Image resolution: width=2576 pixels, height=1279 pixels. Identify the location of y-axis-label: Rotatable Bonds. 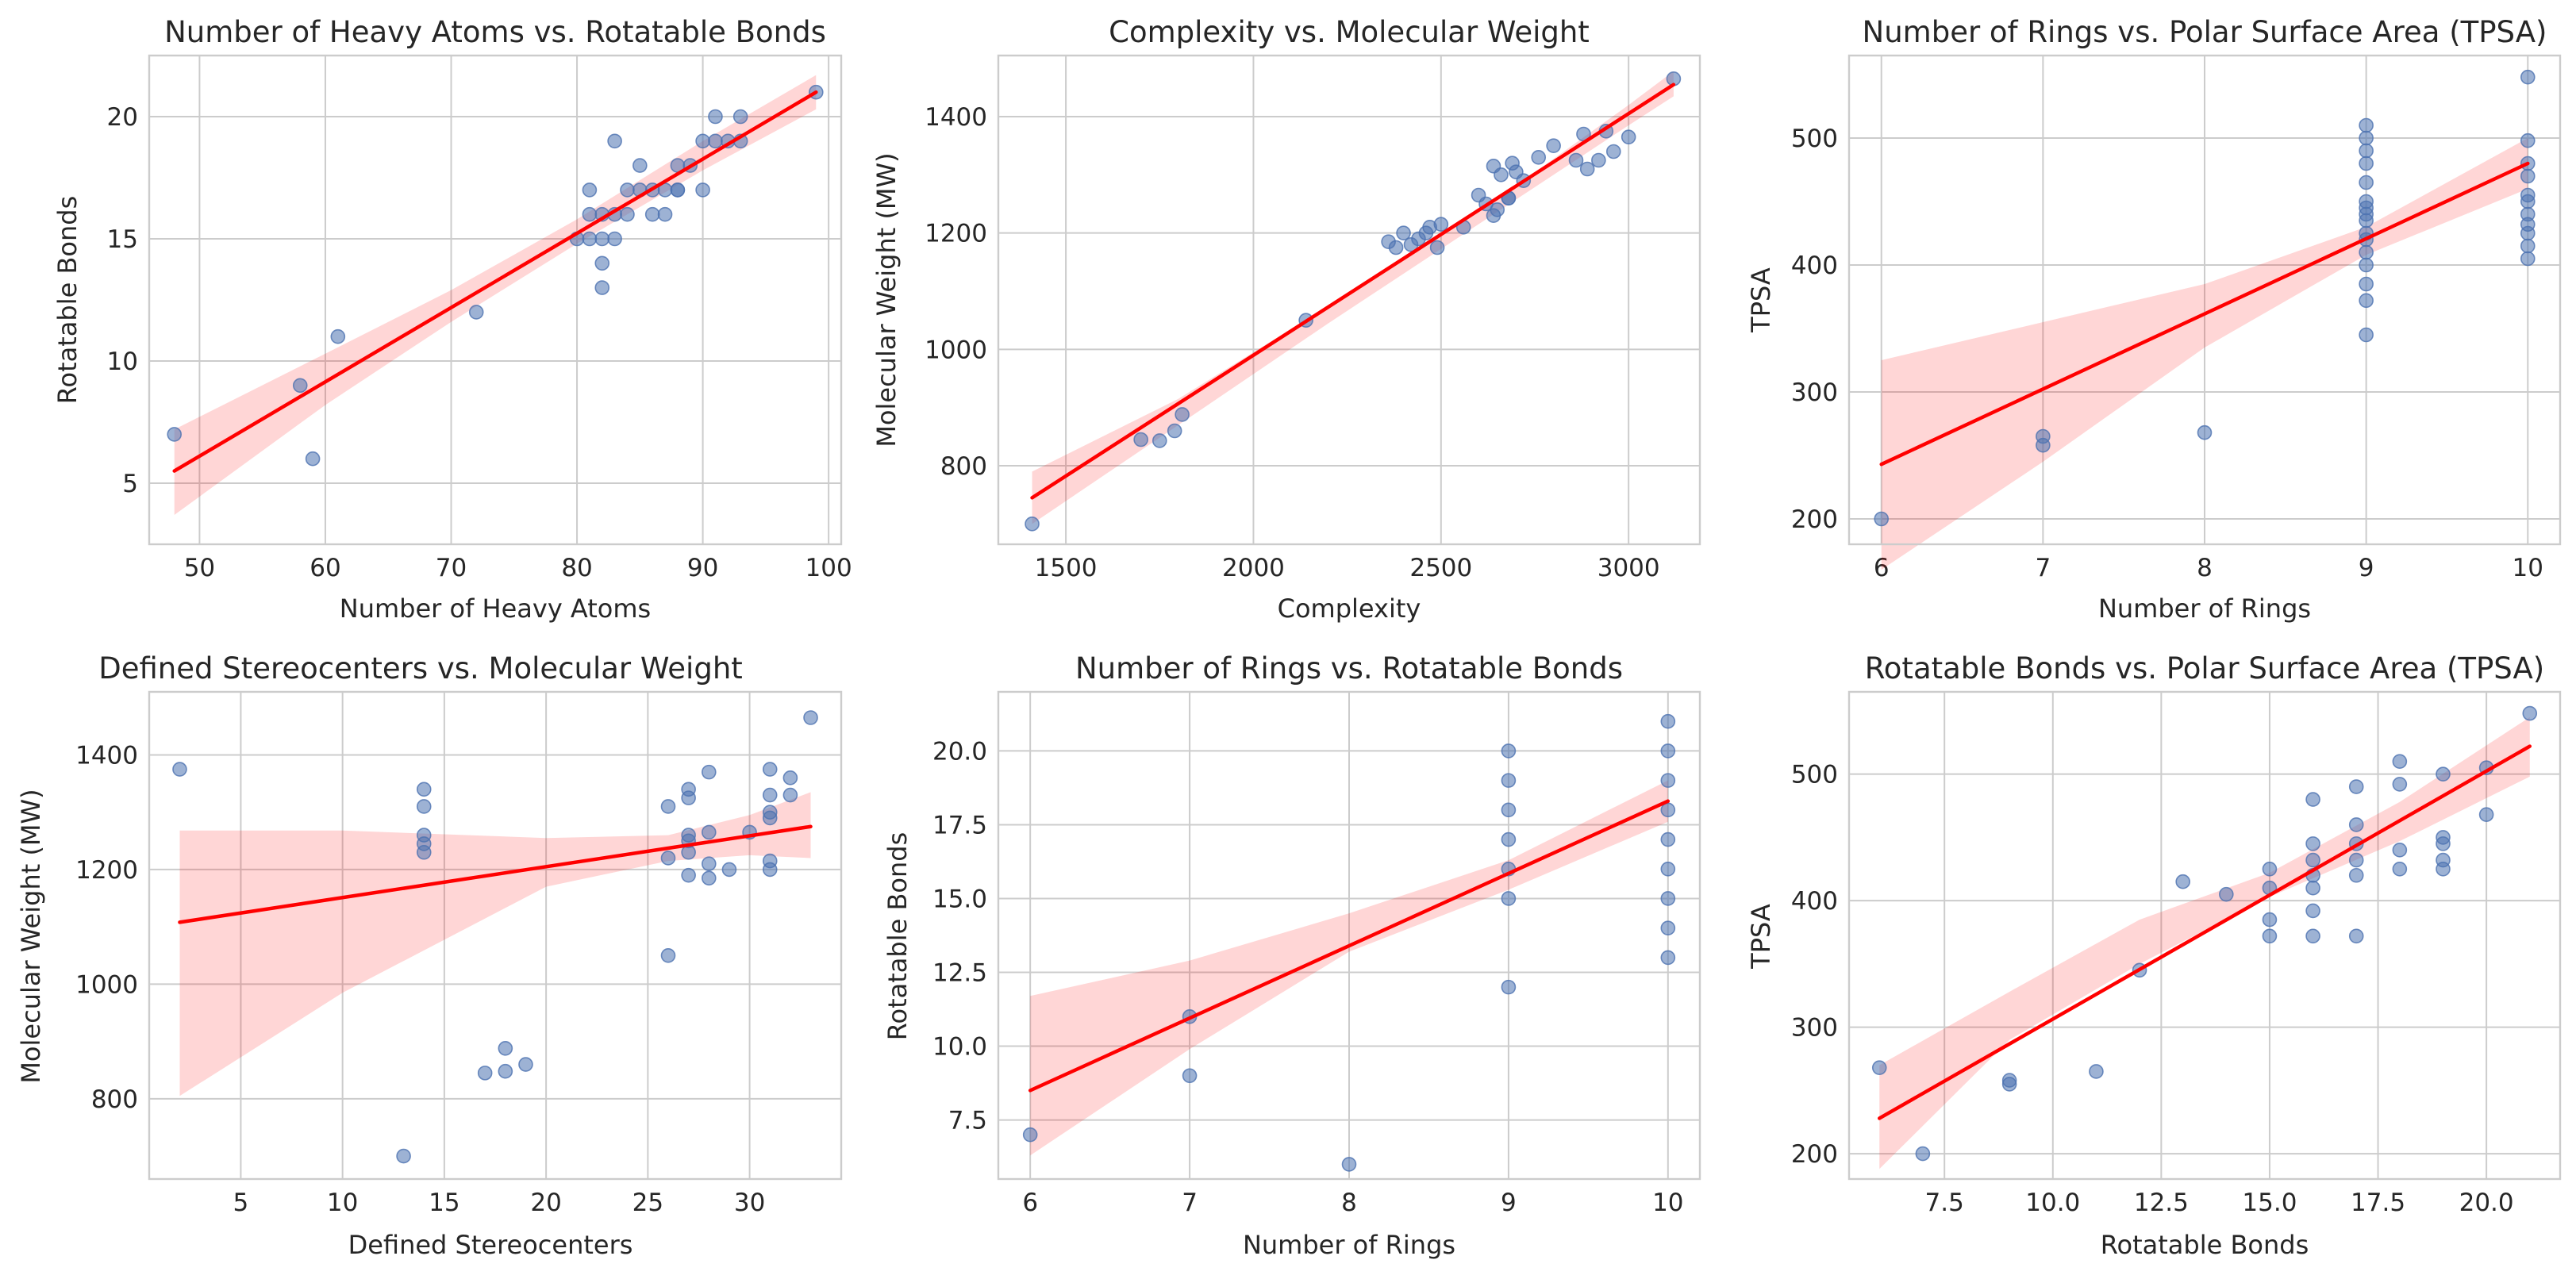
(897, 936).